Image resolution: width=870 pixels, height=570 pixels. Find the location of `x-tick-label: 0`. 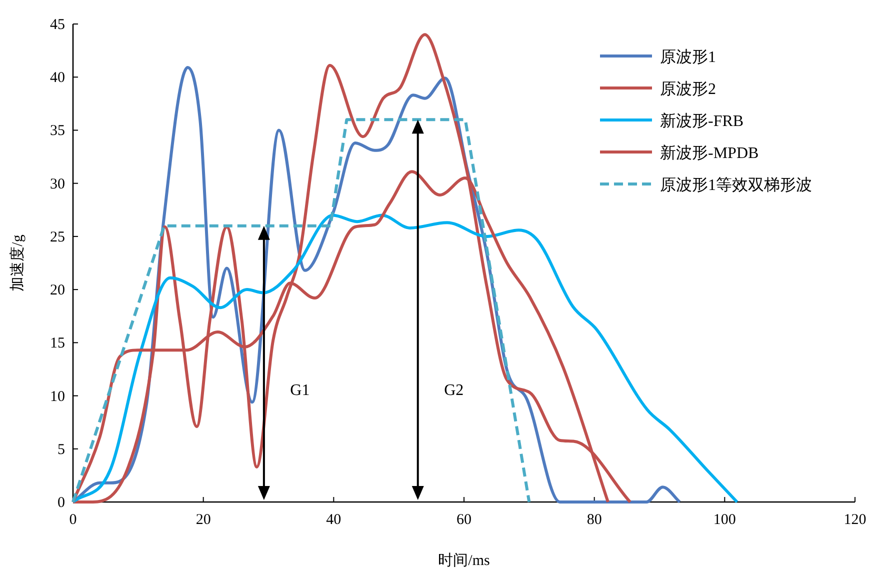

x-tick-label: 0 is located at coordinates (73, 520).